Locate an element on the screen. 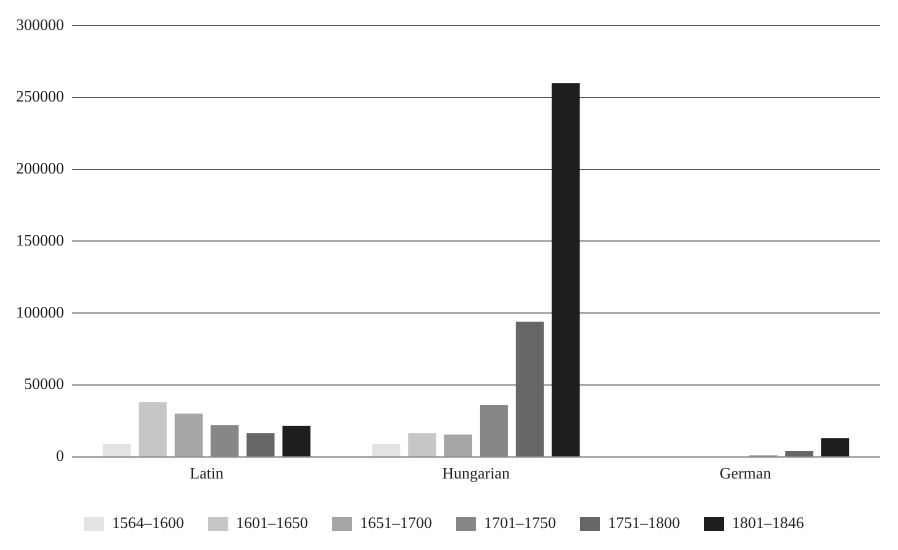  y-tick-label: 200000 is located at coordinates (40, 169).